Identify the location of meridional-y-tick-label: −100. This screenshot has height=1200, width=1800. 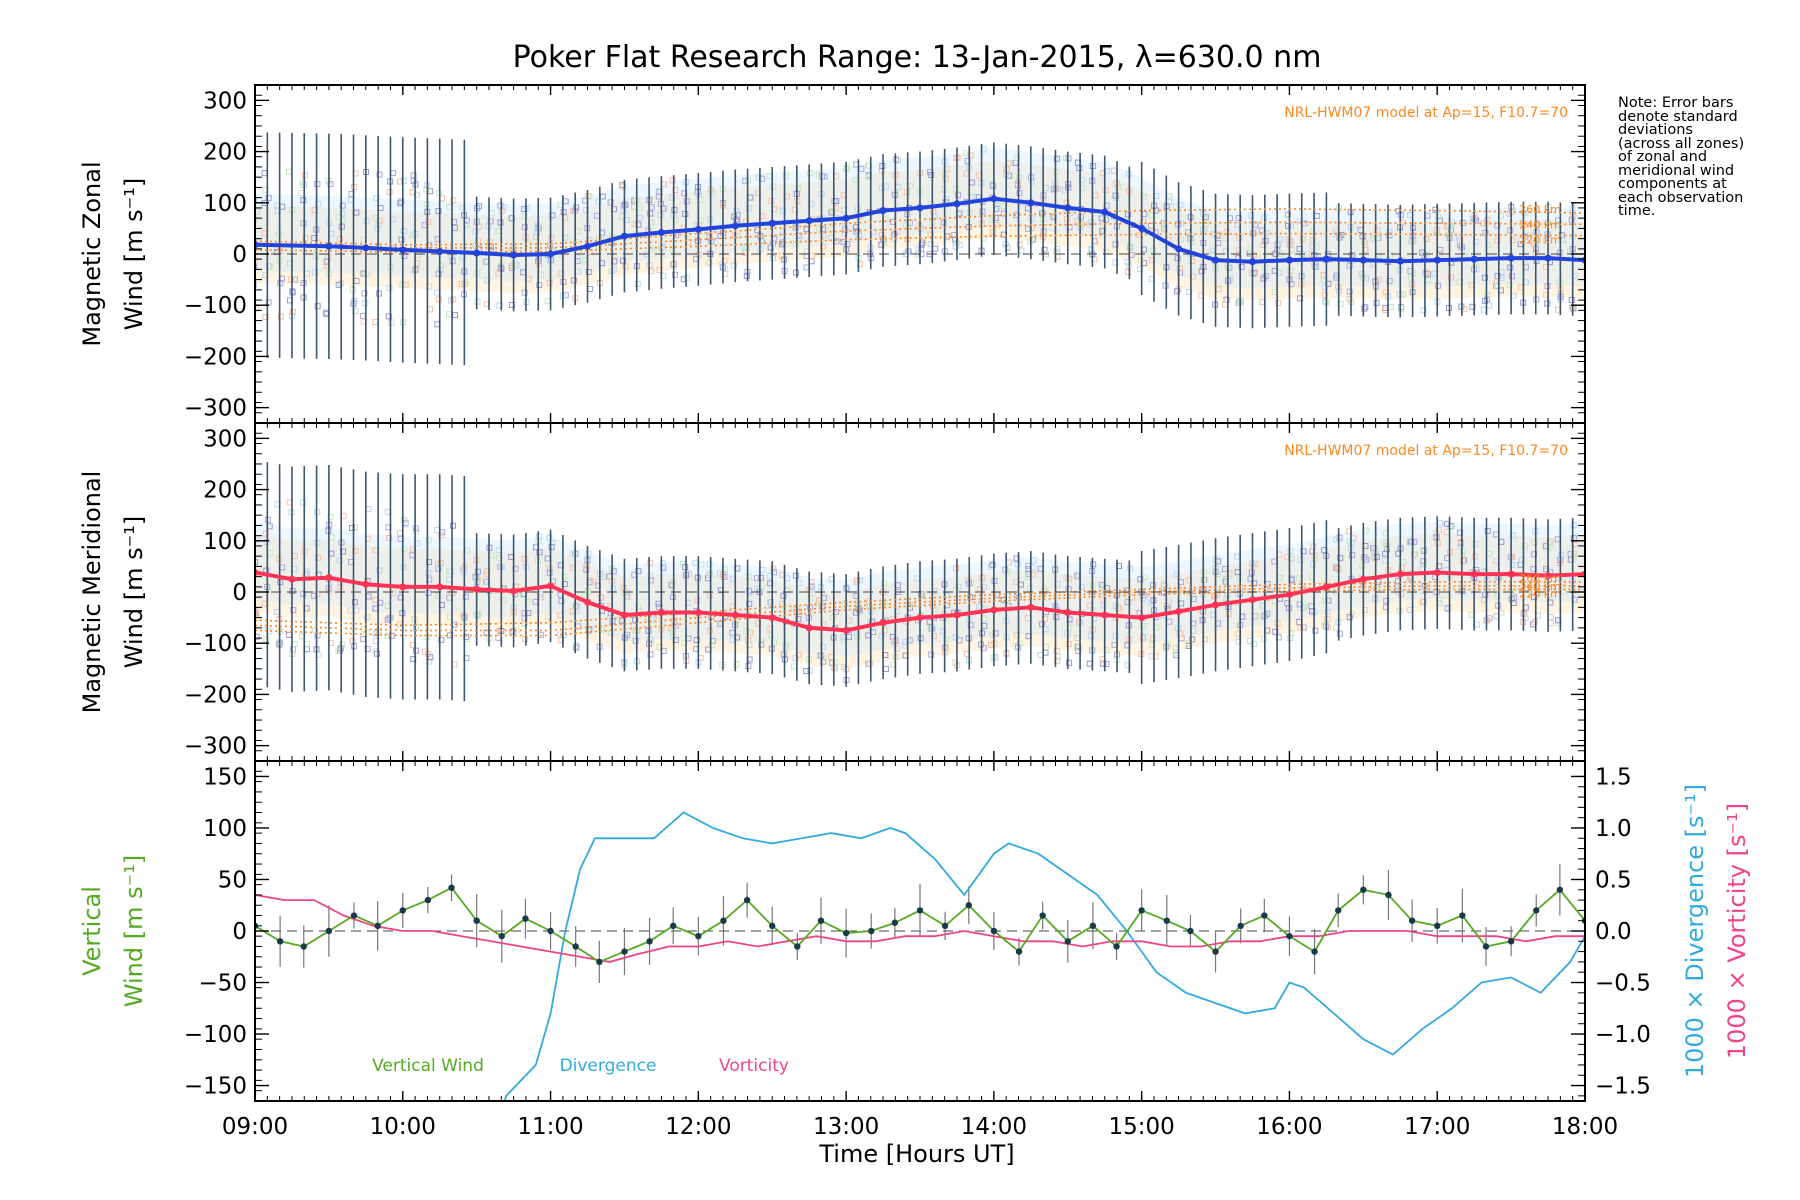
(215, 644).